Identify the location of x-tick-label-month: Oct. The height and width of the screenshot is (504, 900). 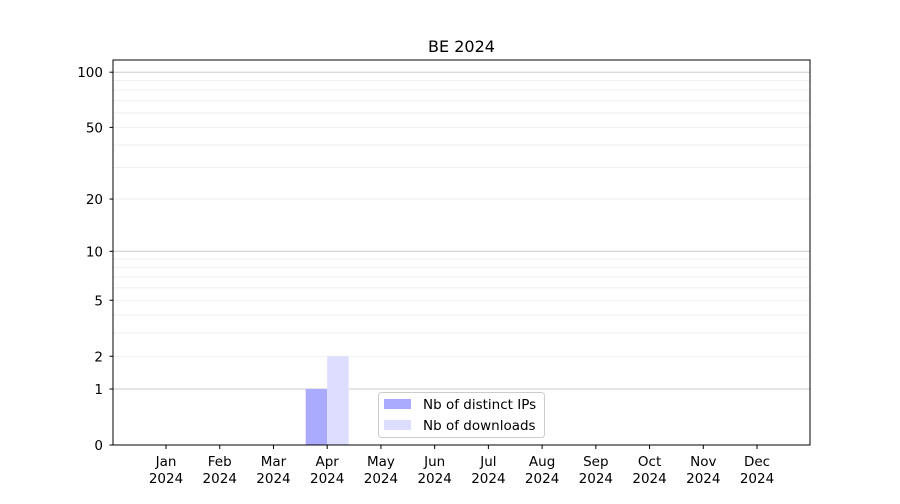
(649, 462).